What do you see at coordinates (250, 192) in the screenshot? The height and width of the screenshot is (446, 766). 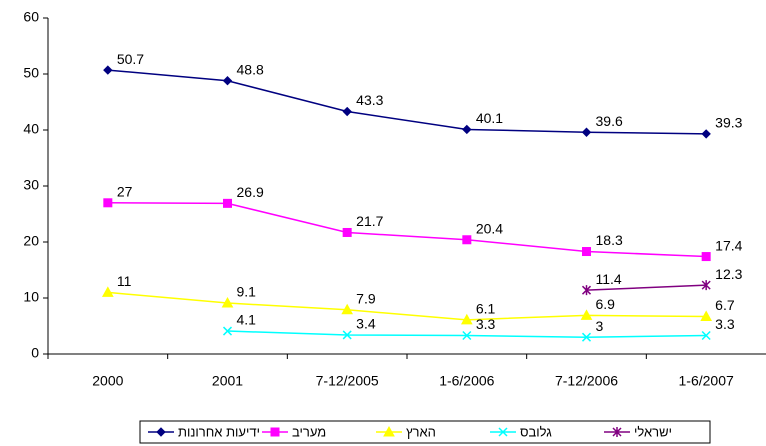 I see `data-label: 26.9` at bounding box center [250, 192].